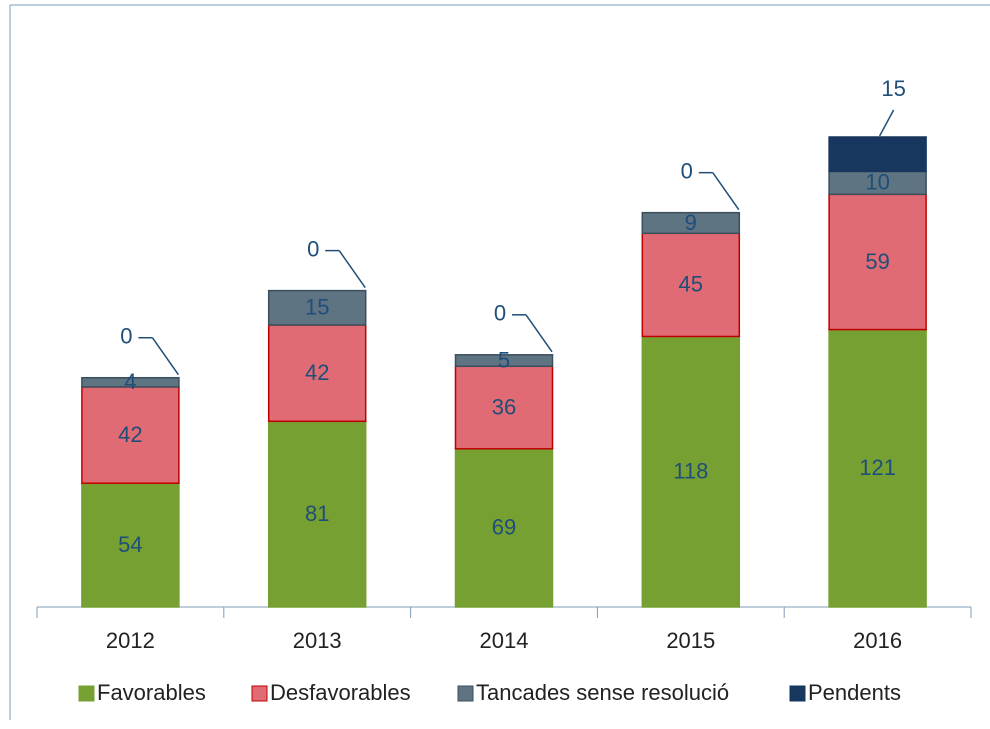 This screenshot has height=729, width=990. I want to click on data-label: 9, so click(691, 222).